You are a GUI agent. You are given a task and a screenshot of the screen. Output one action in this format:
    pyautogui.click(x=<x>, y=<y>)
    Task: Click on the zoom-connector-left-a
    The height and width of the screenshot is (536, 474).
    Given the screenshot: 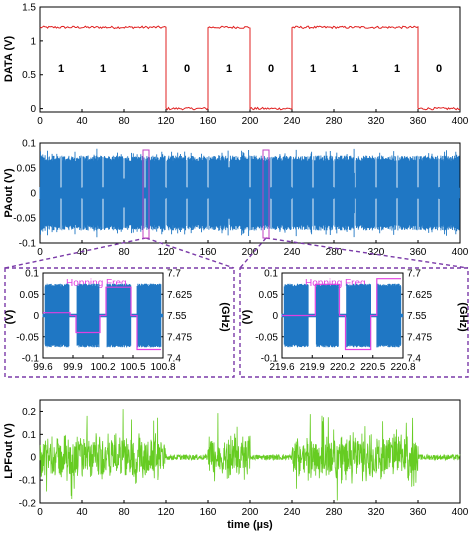 What is the action you would take?
    pyautogui.click(x=75, y=253)
    